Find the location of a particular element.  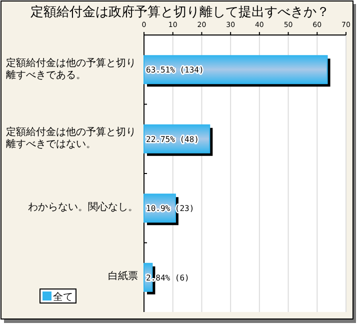

y-tick-label: 定額給付金は他の予算と切り離すべきではない。 is located at coordinates (71, 138).